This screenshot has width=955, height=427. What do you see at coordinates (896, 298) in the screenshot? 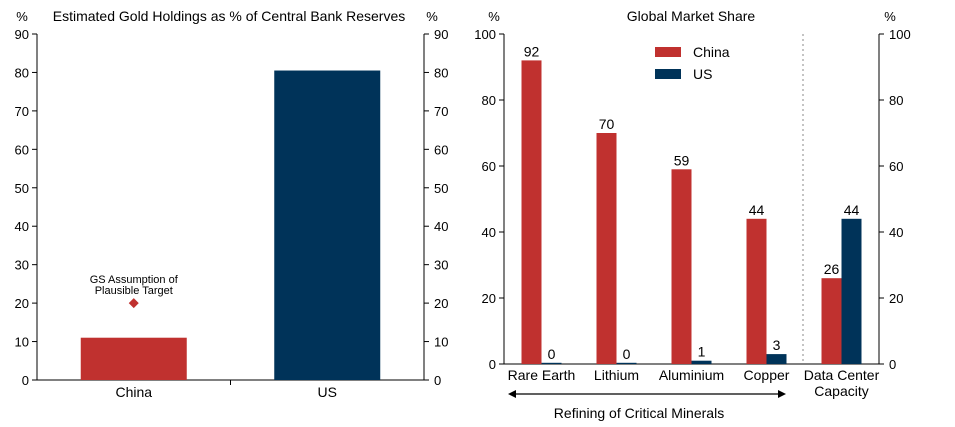
I see `right-chart-ytick-label-right: 20` at bounding box center [896, 298].